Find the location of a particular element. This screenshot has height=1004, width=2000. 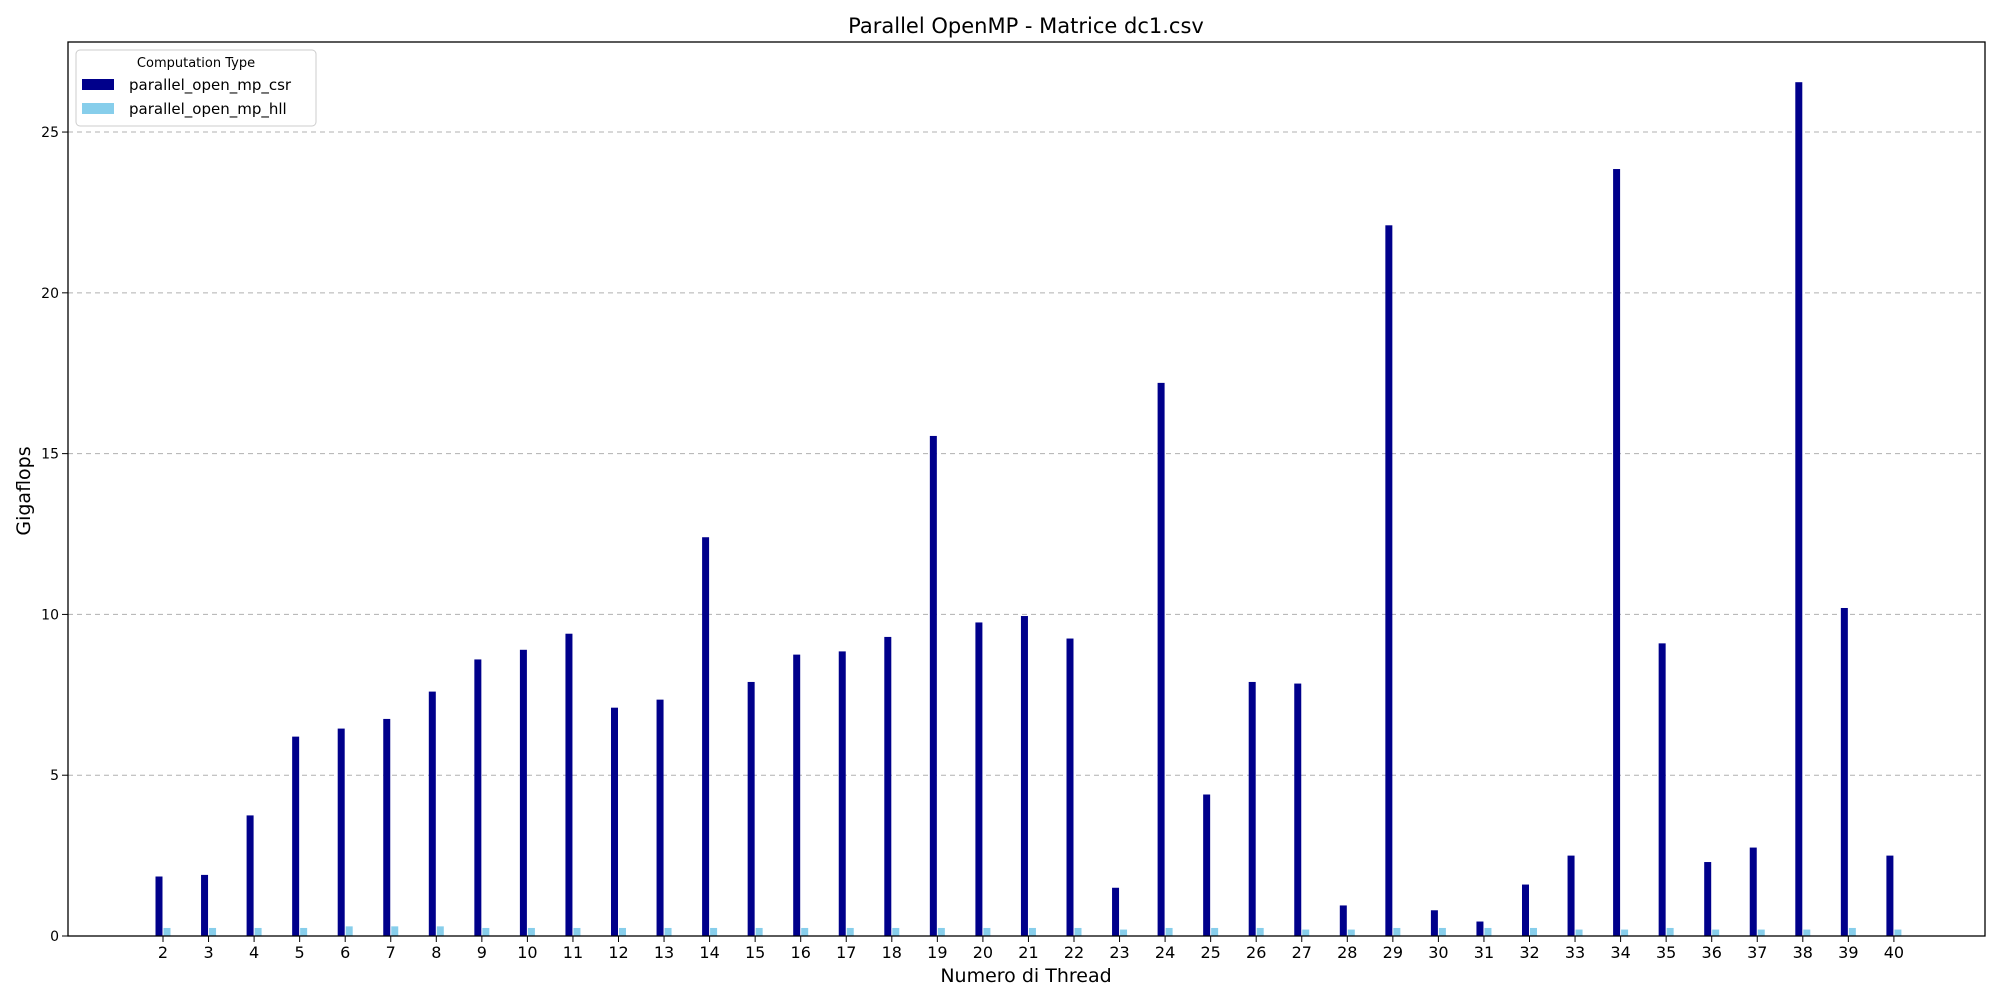

legend-label-parallel_open_mp_hll: parallel_open_mp_hll is located at coordinates (208, 109).